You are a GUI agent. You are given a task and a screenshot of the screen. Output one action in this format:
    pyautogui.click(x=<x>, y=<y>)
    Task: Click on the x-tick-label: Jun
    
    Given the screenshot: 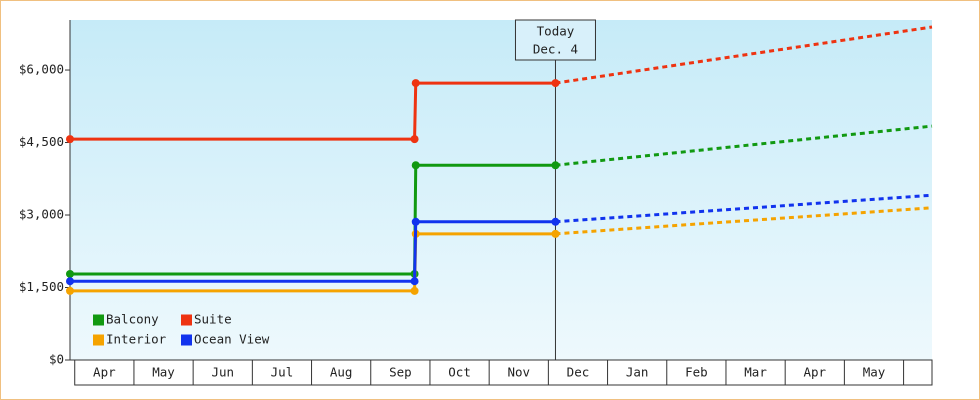 What is the action you would take?
    pyautogui.click(x=222, y=372)
    